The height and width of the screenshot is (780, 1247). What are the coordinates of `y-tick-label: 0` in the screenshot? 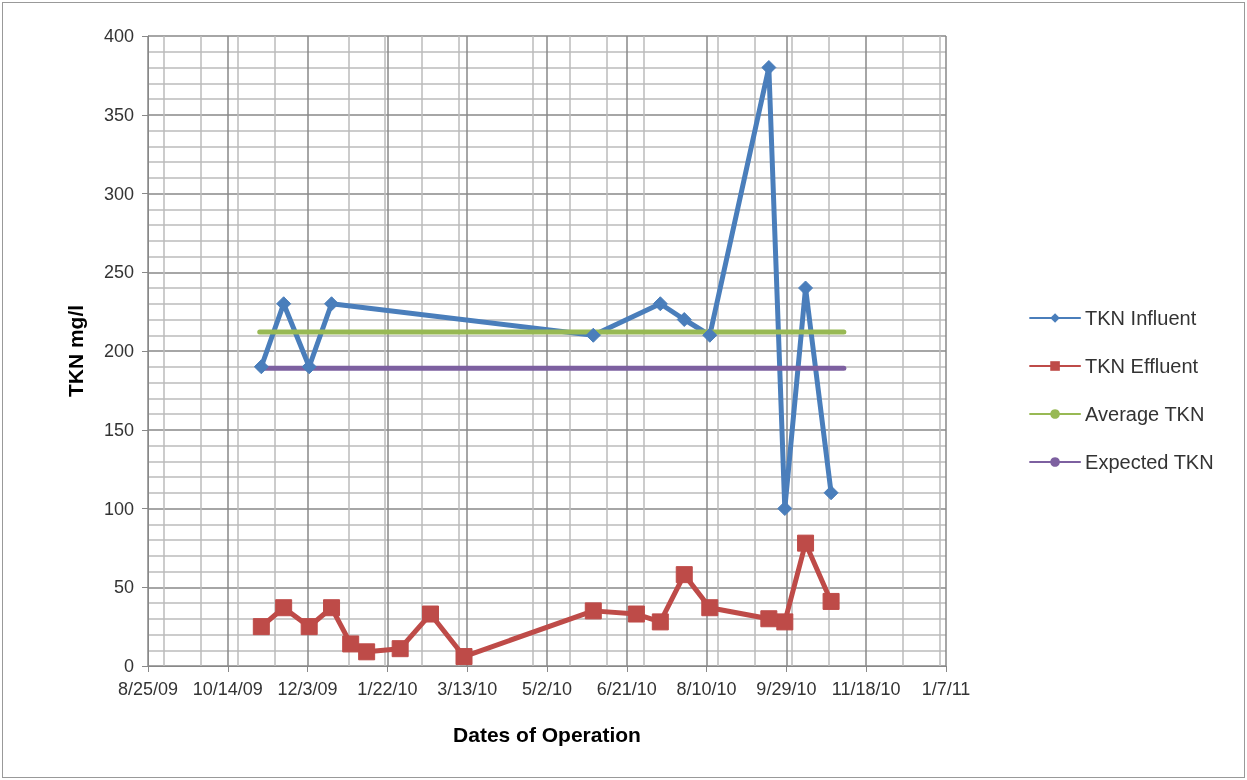 It's located at (128, 666).